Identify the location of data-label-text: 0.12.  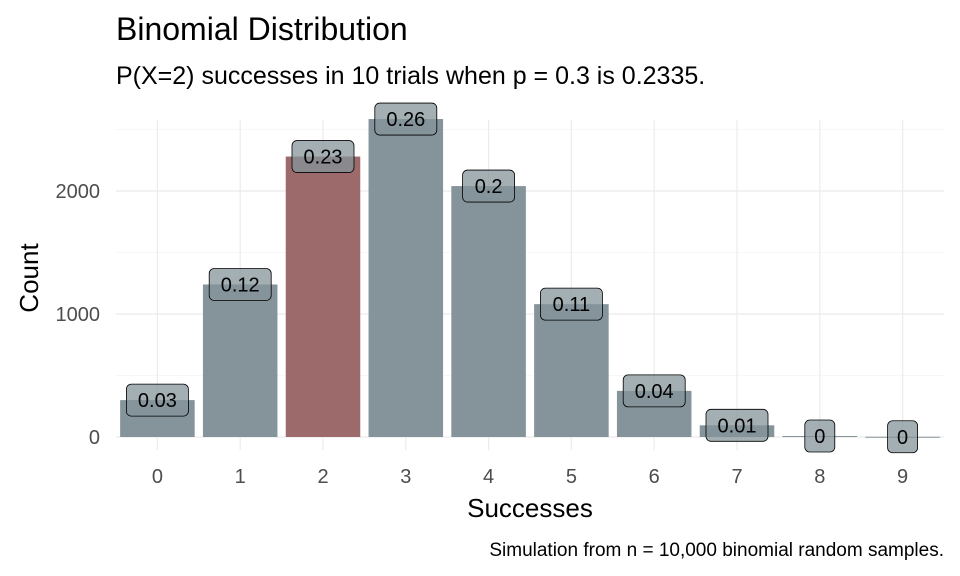
(240, 285).